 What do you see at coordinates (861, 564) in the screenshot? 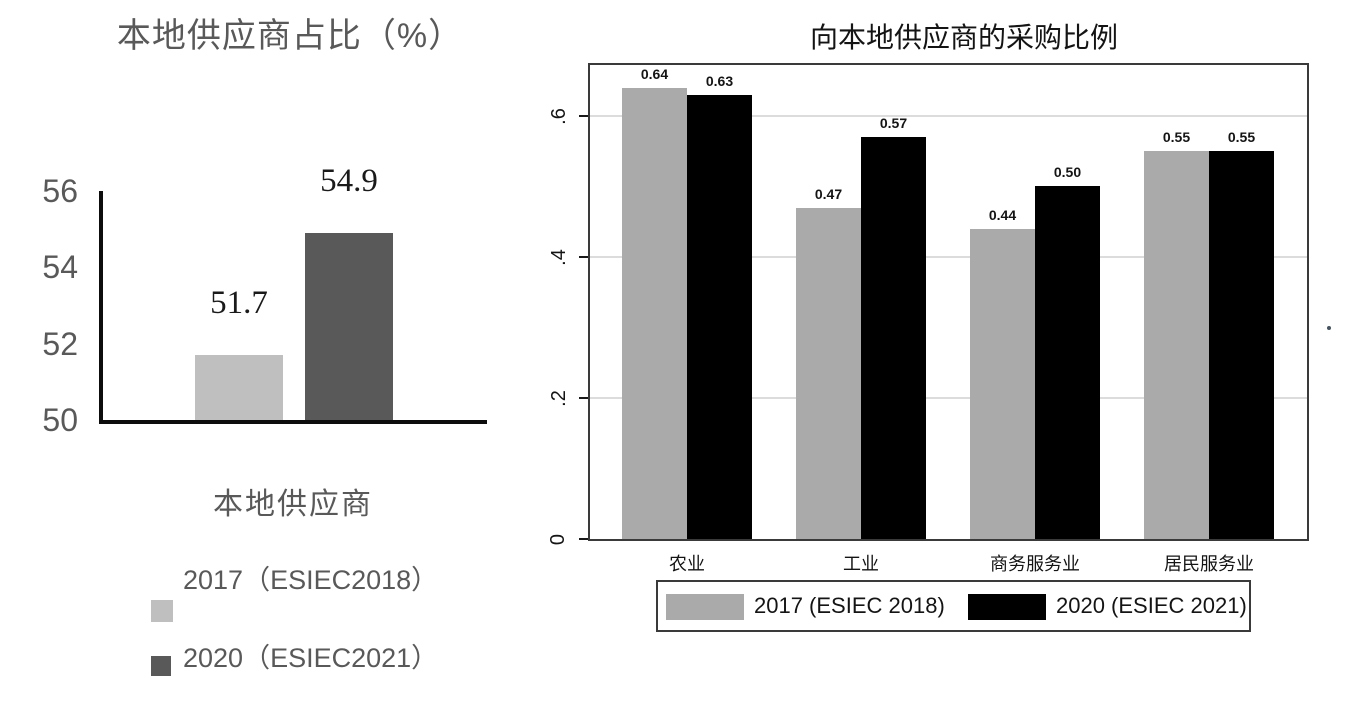
I see `category-label: 工业` at bounding box center [861, 564].